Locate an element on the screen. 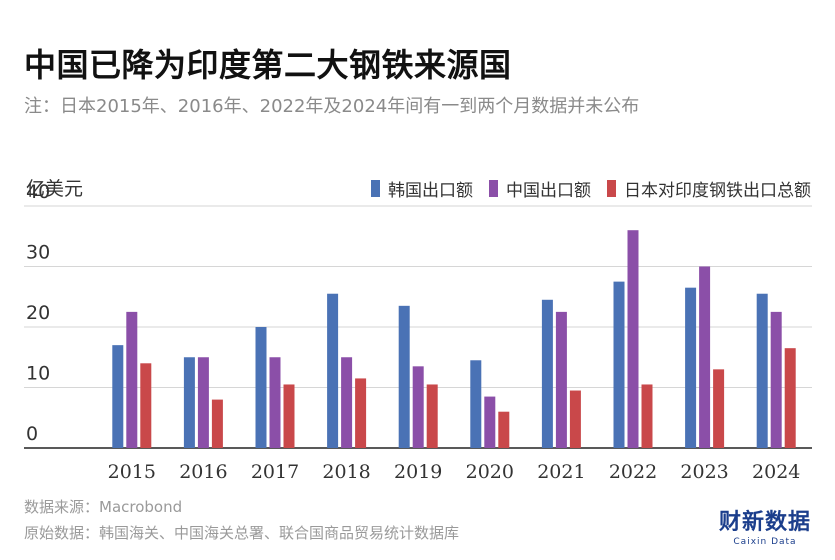 The height and width of the screenshot is (560, 835). y-tick-label: 20 is located at coordinates (38, 313).